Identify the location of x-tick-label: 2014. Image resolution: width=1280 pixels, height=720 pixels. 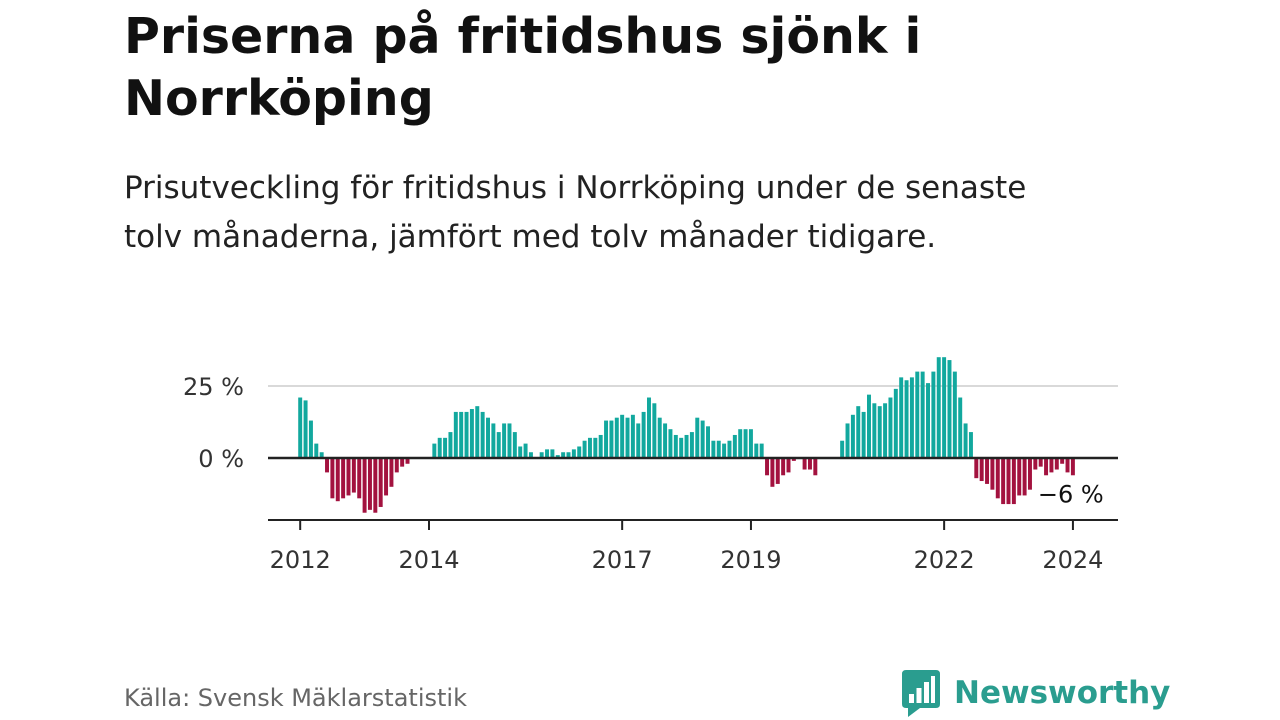
(428, 560).